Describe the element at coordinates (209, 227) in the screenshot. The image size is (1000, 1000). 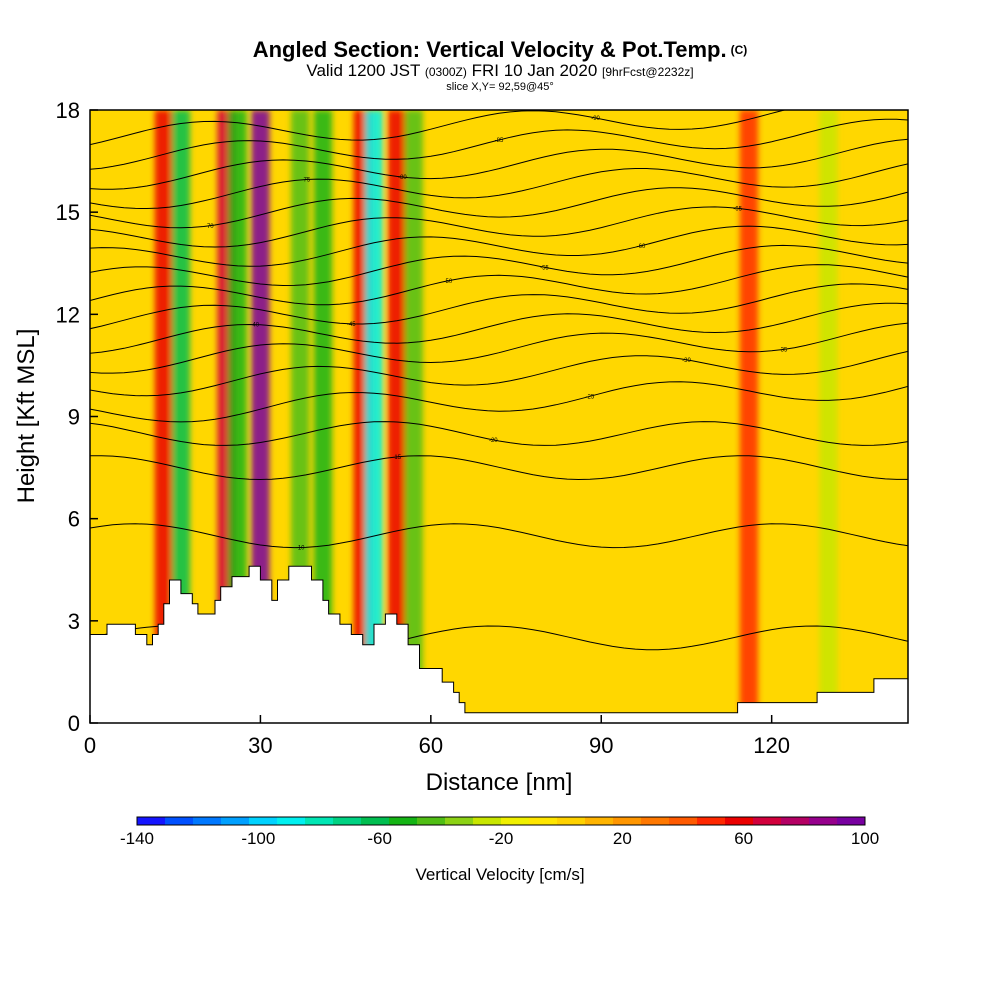
I see `contour-label-14: -70` at that location.